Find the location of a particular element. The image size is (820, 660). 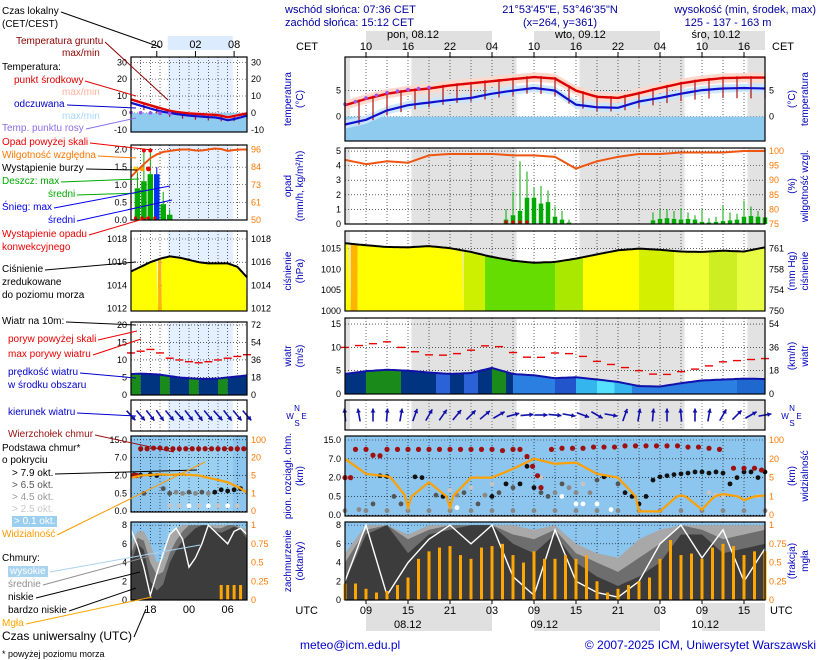

legend-item-bardzo-niskie: bardzo niskie is located at coordinates (37, 610).